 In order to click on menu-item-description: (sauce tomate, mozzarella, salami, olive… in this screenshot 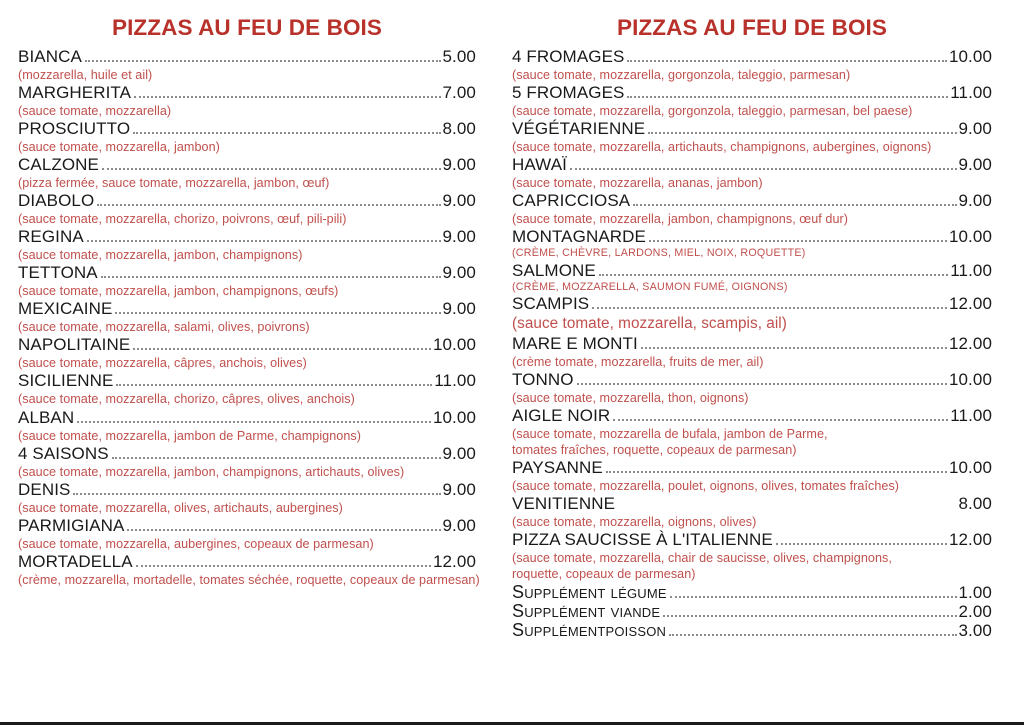, I will do `click(247, 327)`.